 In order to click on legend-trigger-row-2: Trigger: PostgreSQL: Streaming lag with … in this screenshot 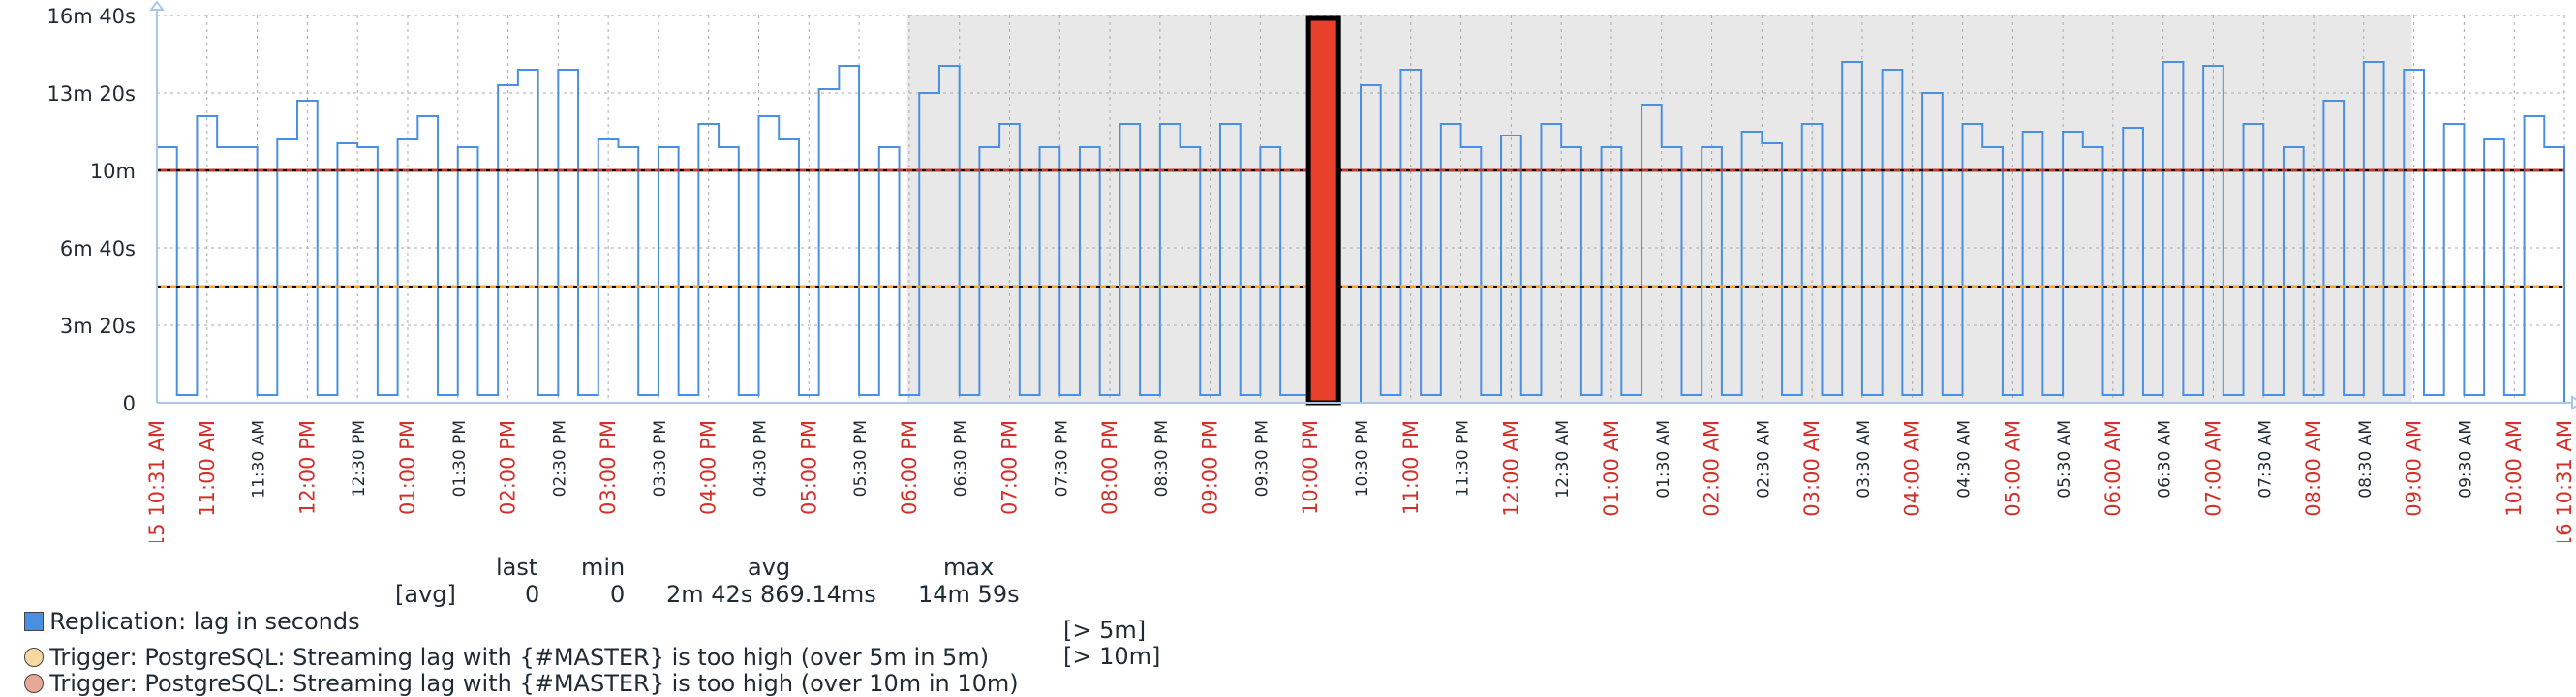, I will do `click(514, 670)`.